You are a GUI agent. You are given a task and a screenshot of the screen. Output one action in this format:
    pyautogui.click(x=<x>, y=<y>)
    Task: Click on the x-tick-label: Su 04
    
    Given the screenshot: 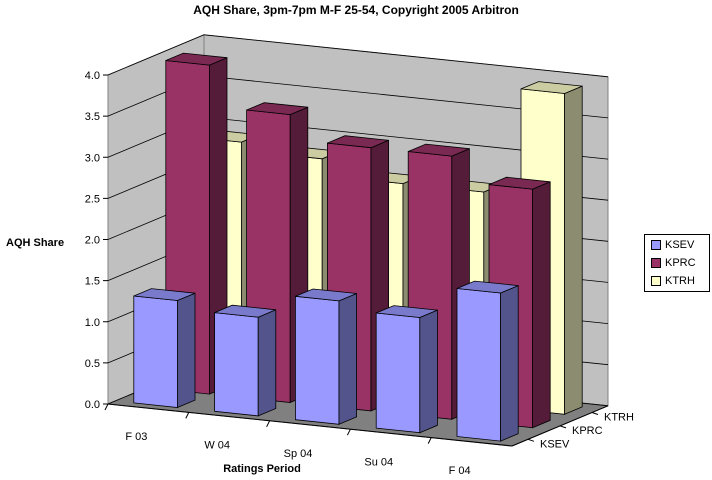 What is the action you would take?
    pyautogui.click(x=378, y=462)
    